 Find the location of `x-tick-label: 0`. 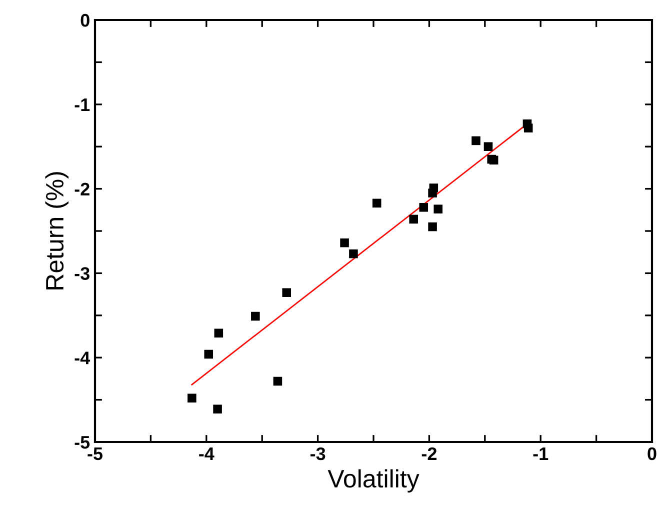

x-tick-label: 0 is located at coordinates (652, 453).